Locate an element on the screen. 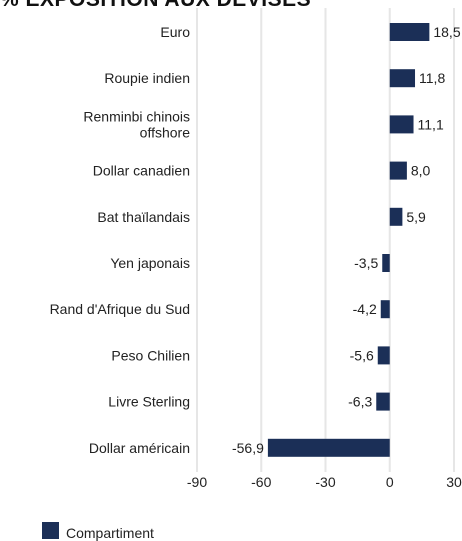 This screenshot has height=541, width=462. x-tick-label: -90 is located at coordinates (197, 482).